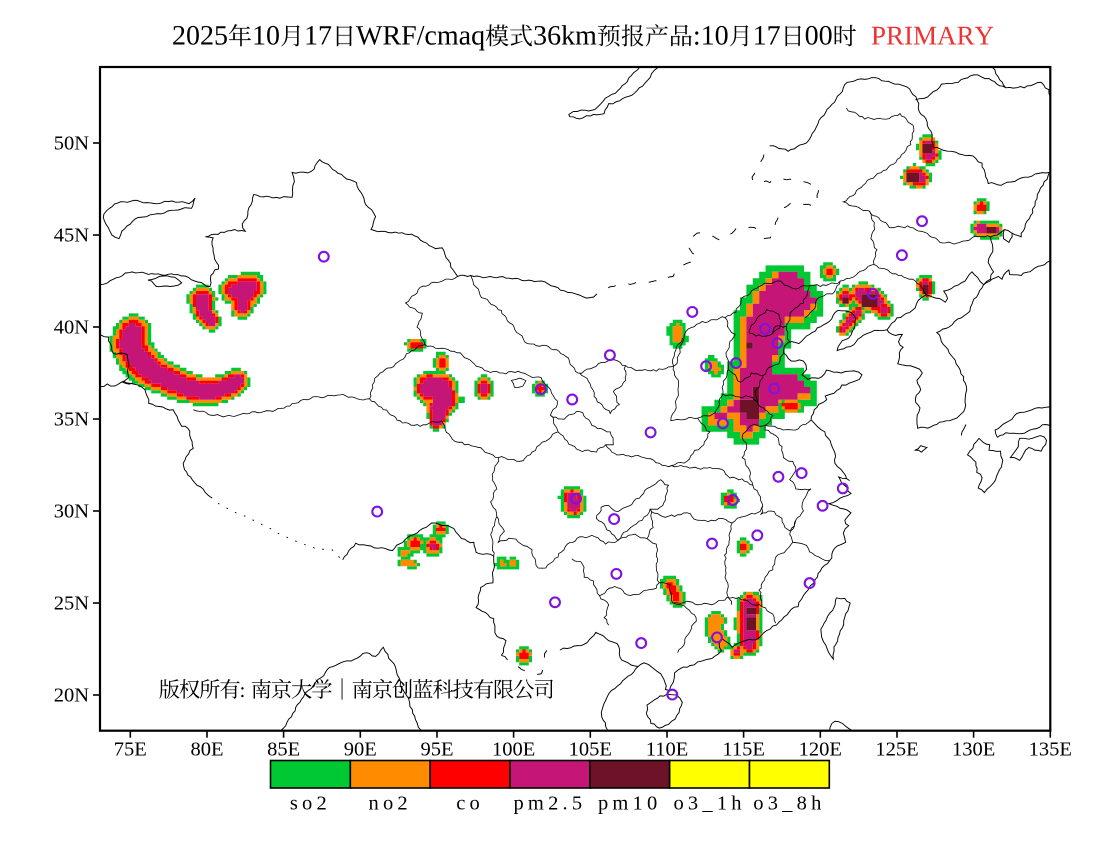 This screenshot has width=1100, height=850. Describe the element at coordinates (630, 804) in the screenshot. I see `svg-text: pm10` at that location.